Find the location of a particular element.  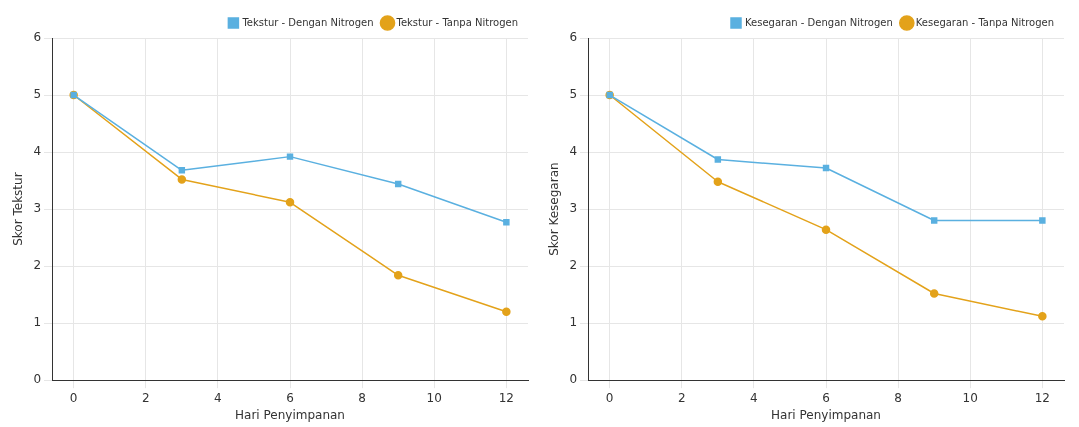

legend-label: Kesegaran - Tanpa Nitrogen is located at coordinates (985, 22).